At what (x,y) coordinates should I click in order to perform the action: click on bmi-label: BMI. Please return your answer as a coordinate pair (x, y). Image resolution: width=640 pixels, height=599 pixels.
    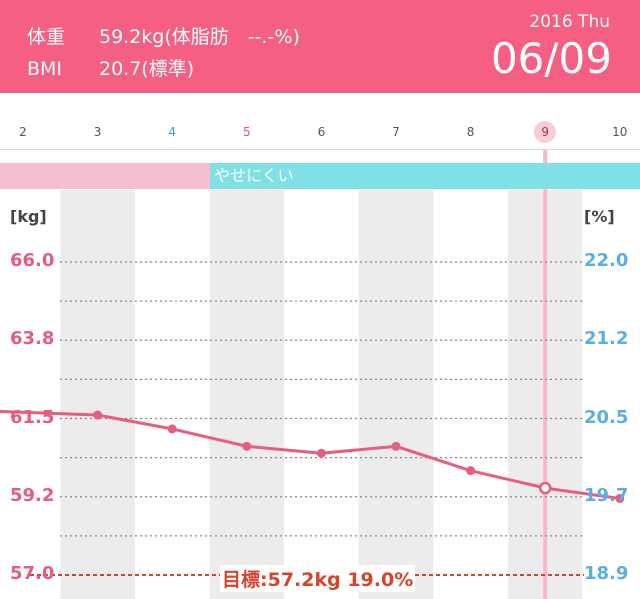
    Looking at the image, I should click on (45, 69).